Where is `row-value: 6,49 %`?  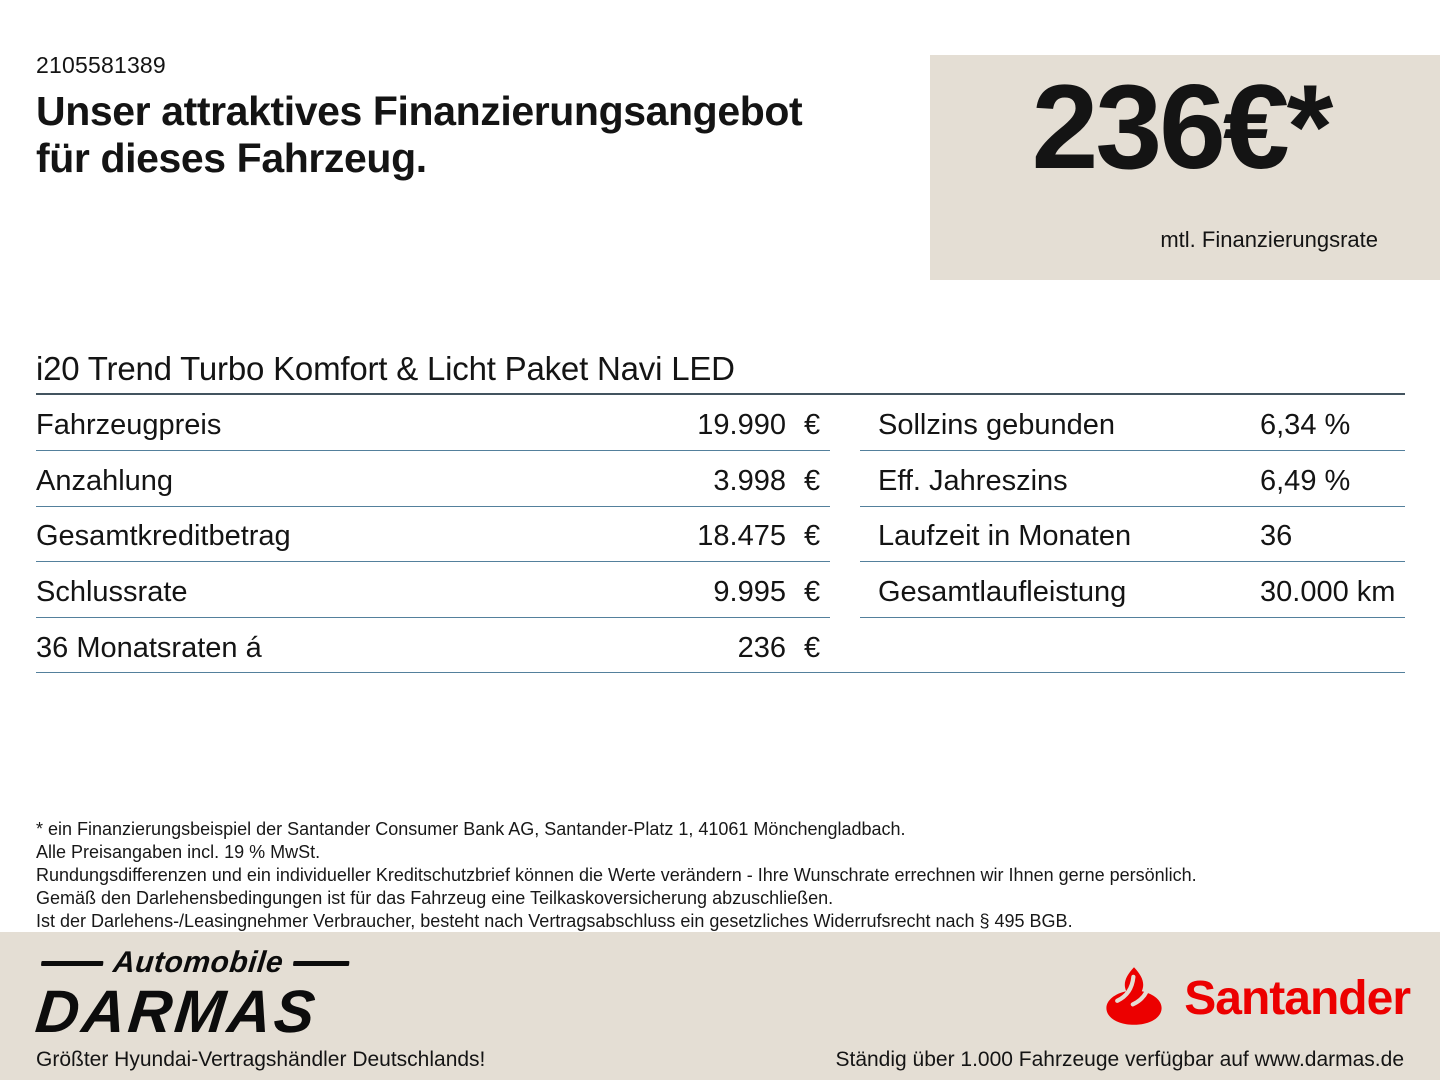
row-value: 6,49 % is located at coordinates (1305, 480).